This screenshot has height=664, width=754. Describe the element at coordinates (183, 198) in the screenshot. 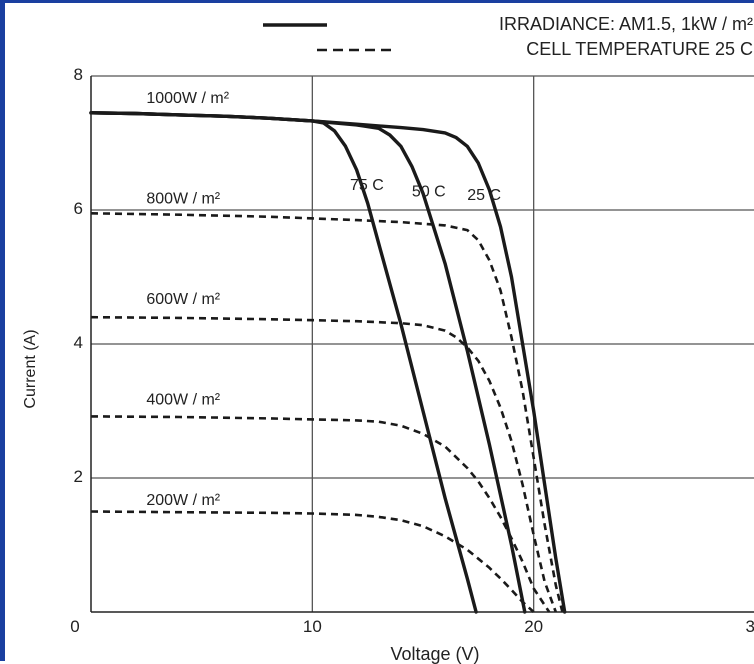

I see `annotation-label: 800W / m²` at that location.